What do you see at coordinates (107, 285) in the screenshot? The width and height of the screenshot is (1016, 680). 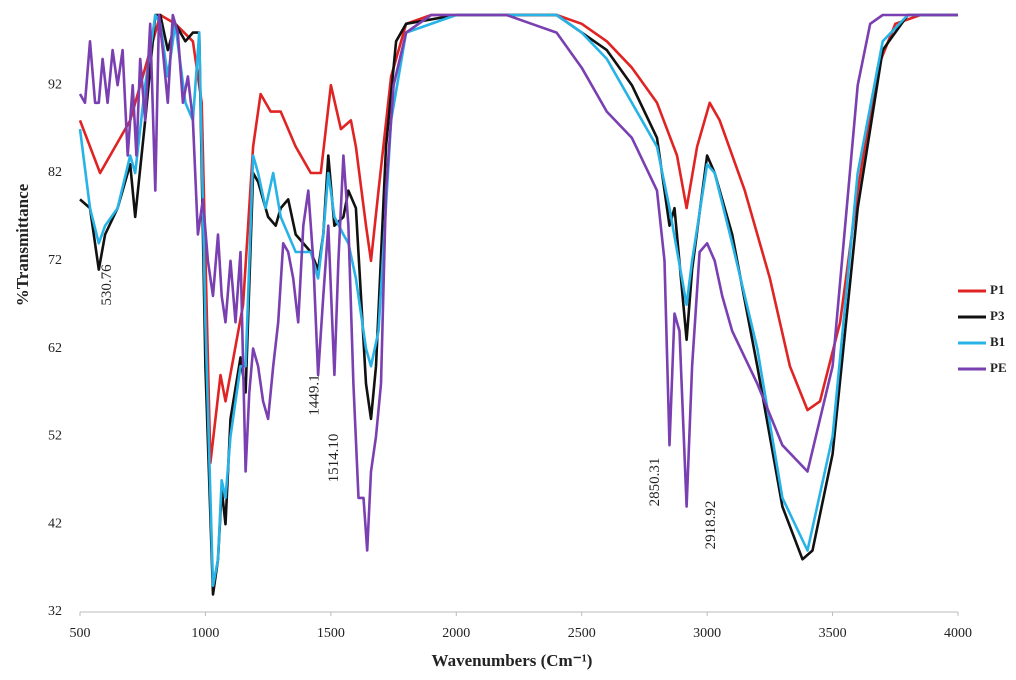 I see `peak-annotation: 530.76` at bounding box center [107, 285].